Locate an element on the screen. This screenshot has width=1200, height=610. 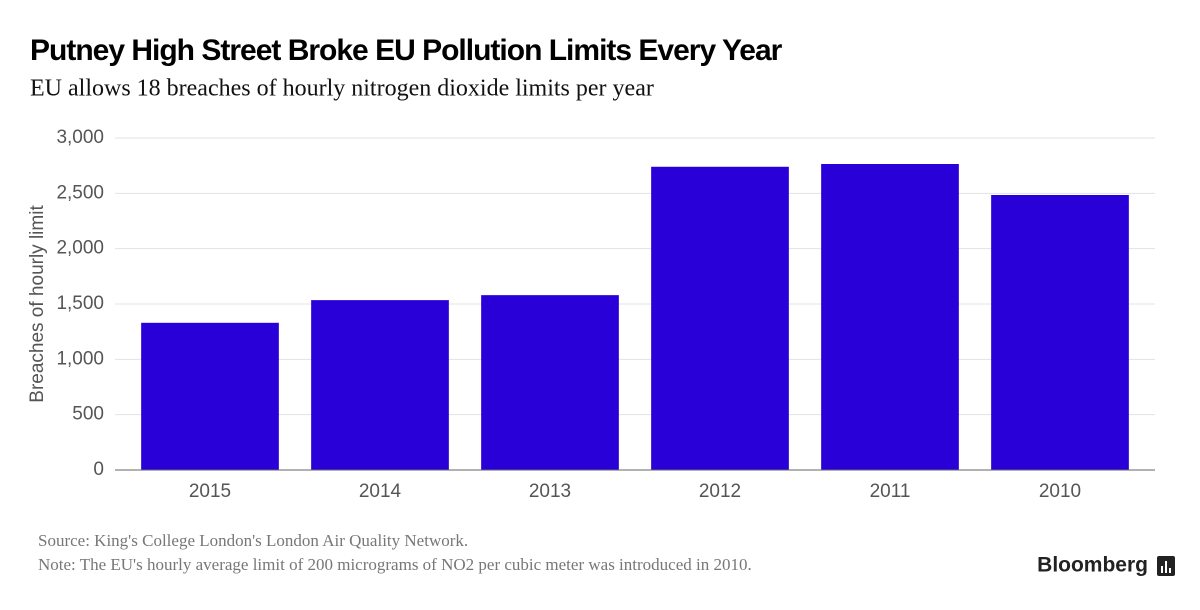
x-tick-label: 2011 is located at coordinates (890, 491).